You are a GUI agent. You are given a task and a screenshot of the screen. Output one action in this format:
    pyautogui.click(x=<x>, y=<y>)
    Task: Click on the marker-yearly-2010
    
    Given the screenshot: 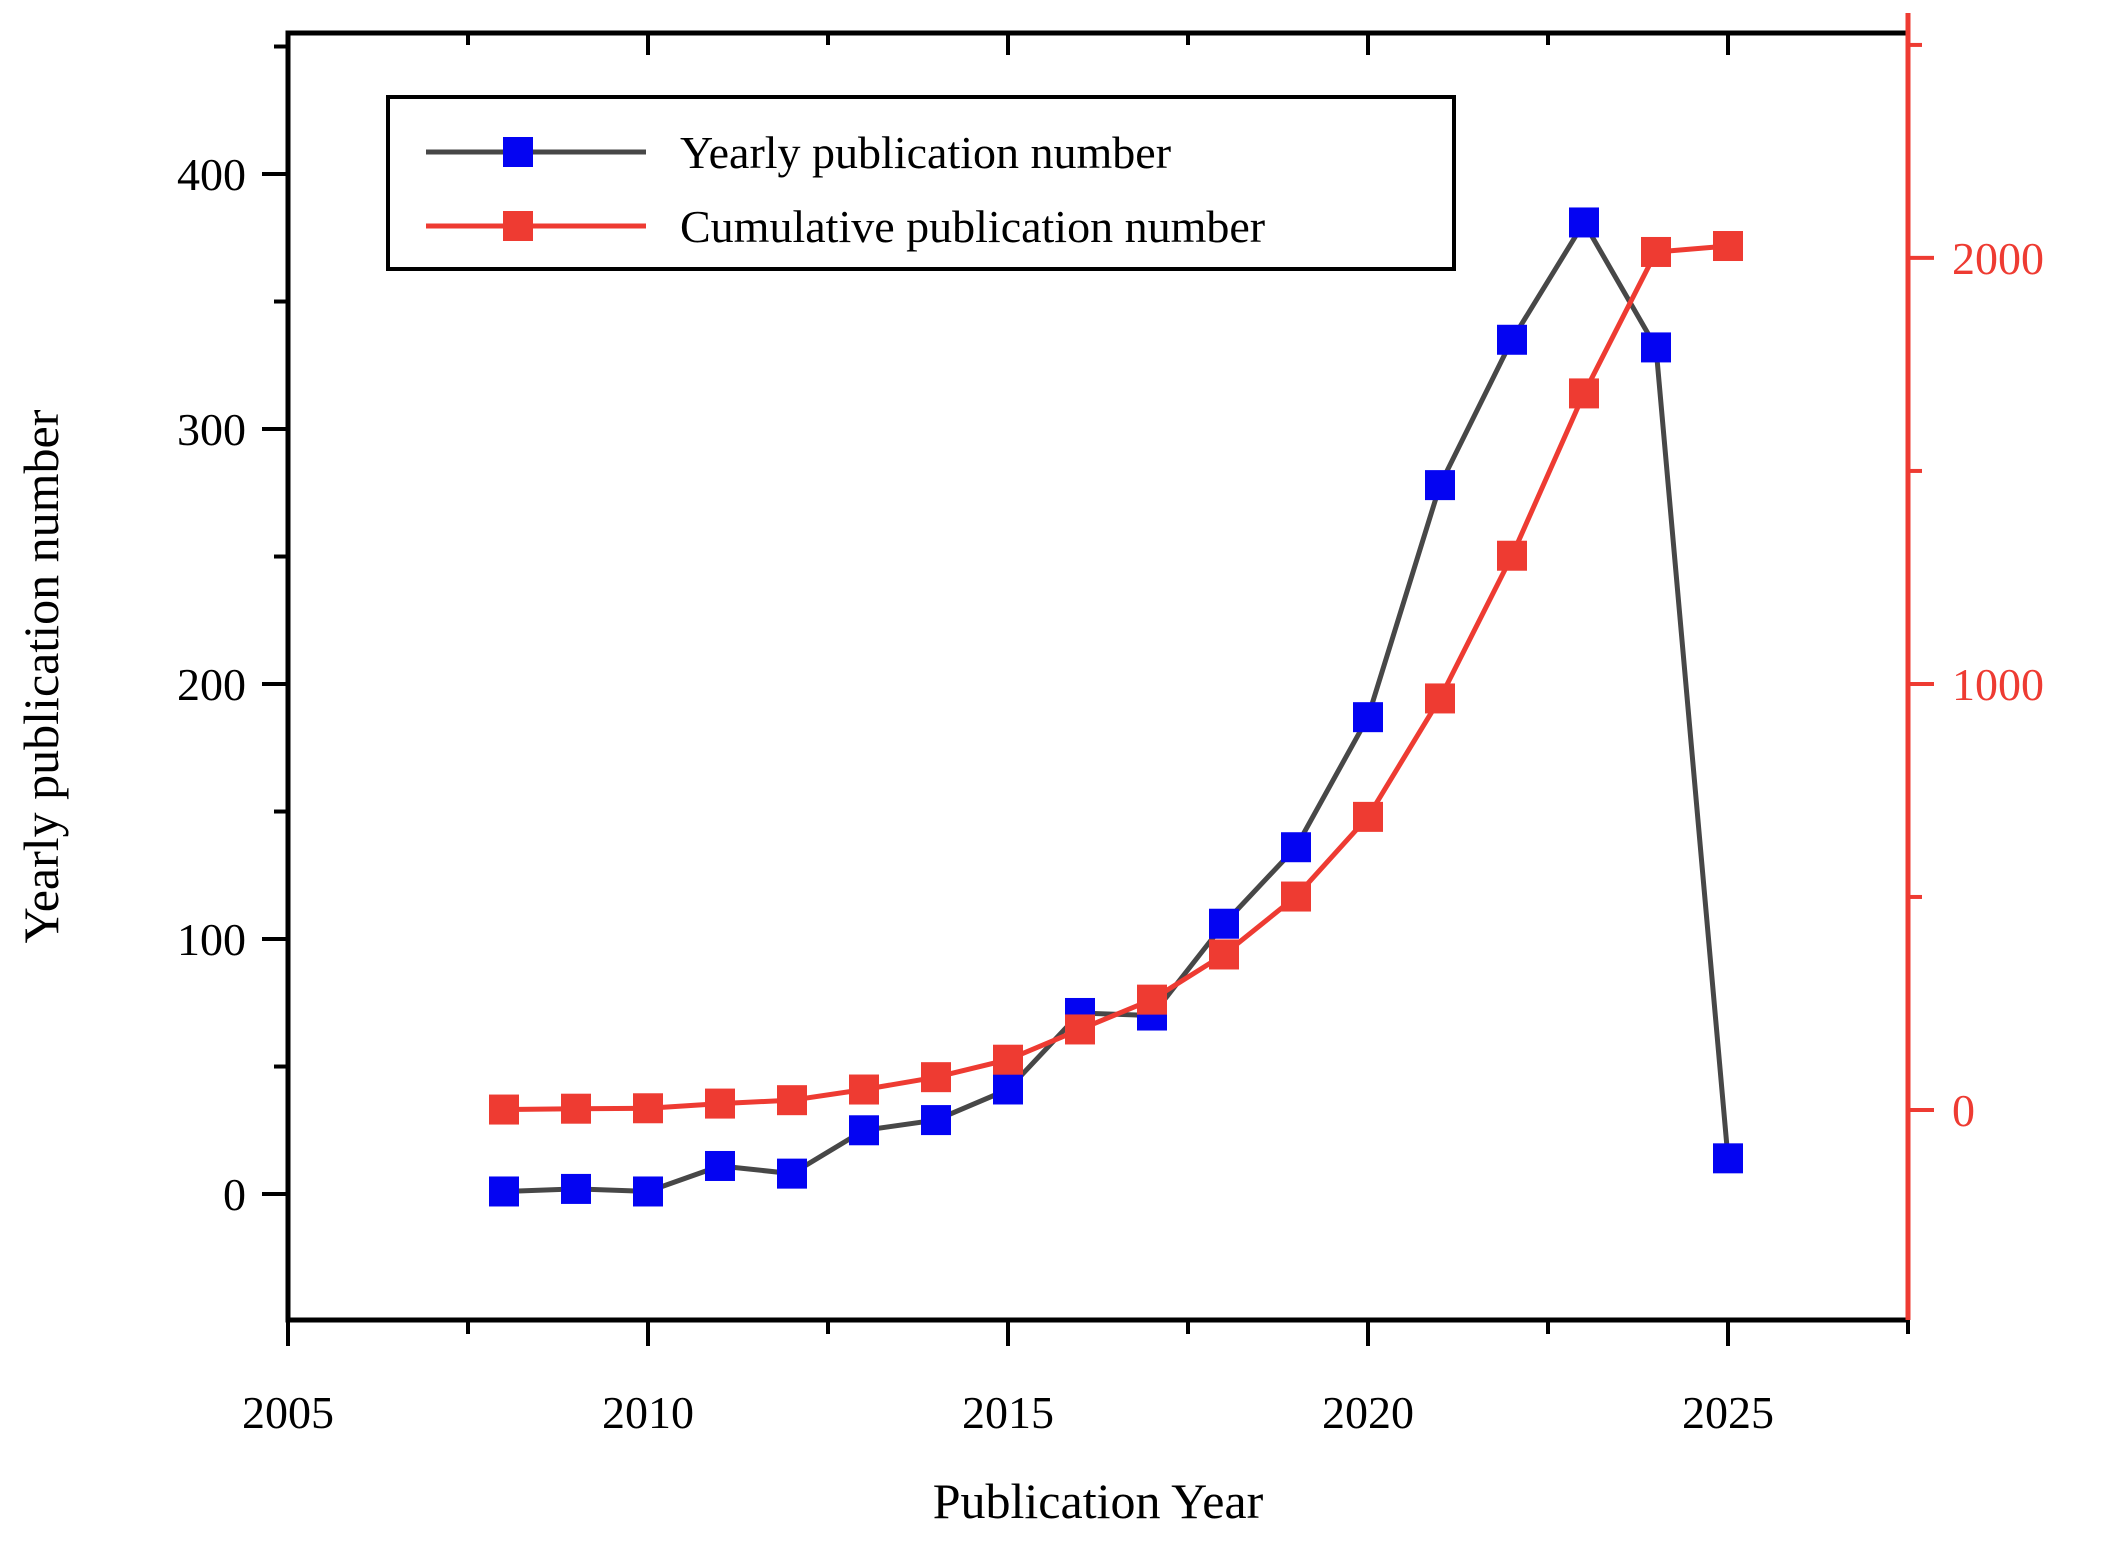 What is the action you would take?
    pyautogui.click(x=648, y=1191)
    